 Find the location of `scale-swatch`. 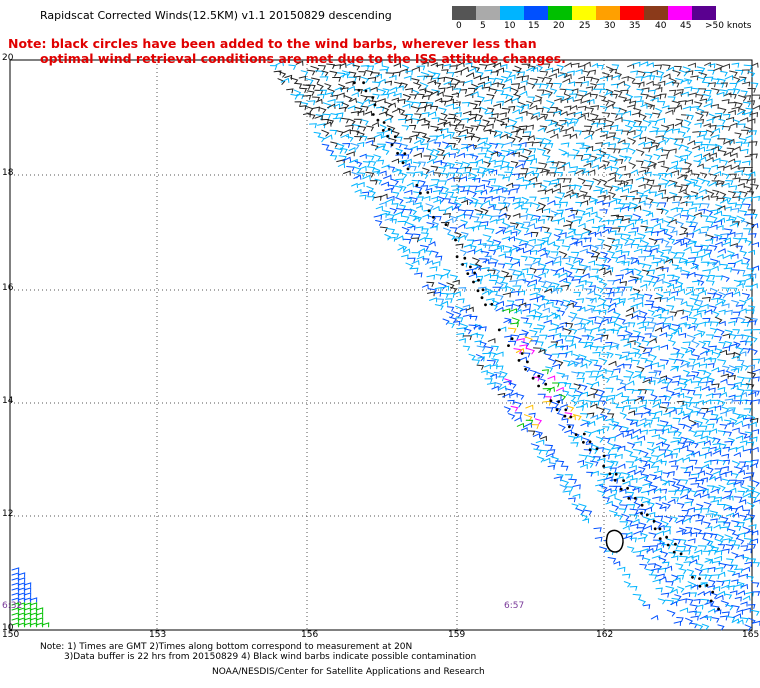

scale-swatch is located at coordinates (560, 13).